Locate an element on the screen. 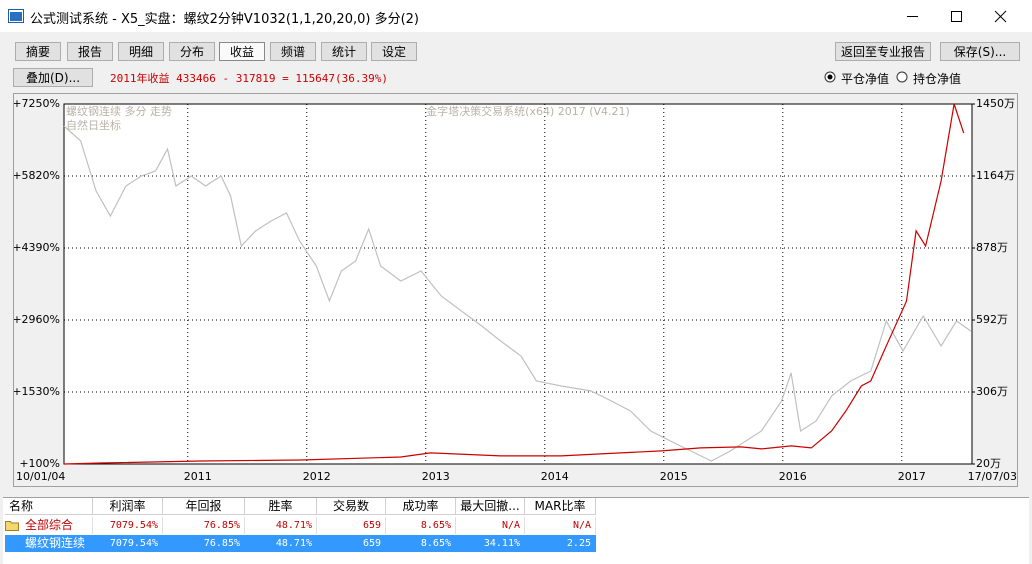  x-tick-label: 2012 is located at coordinates (317, 476).